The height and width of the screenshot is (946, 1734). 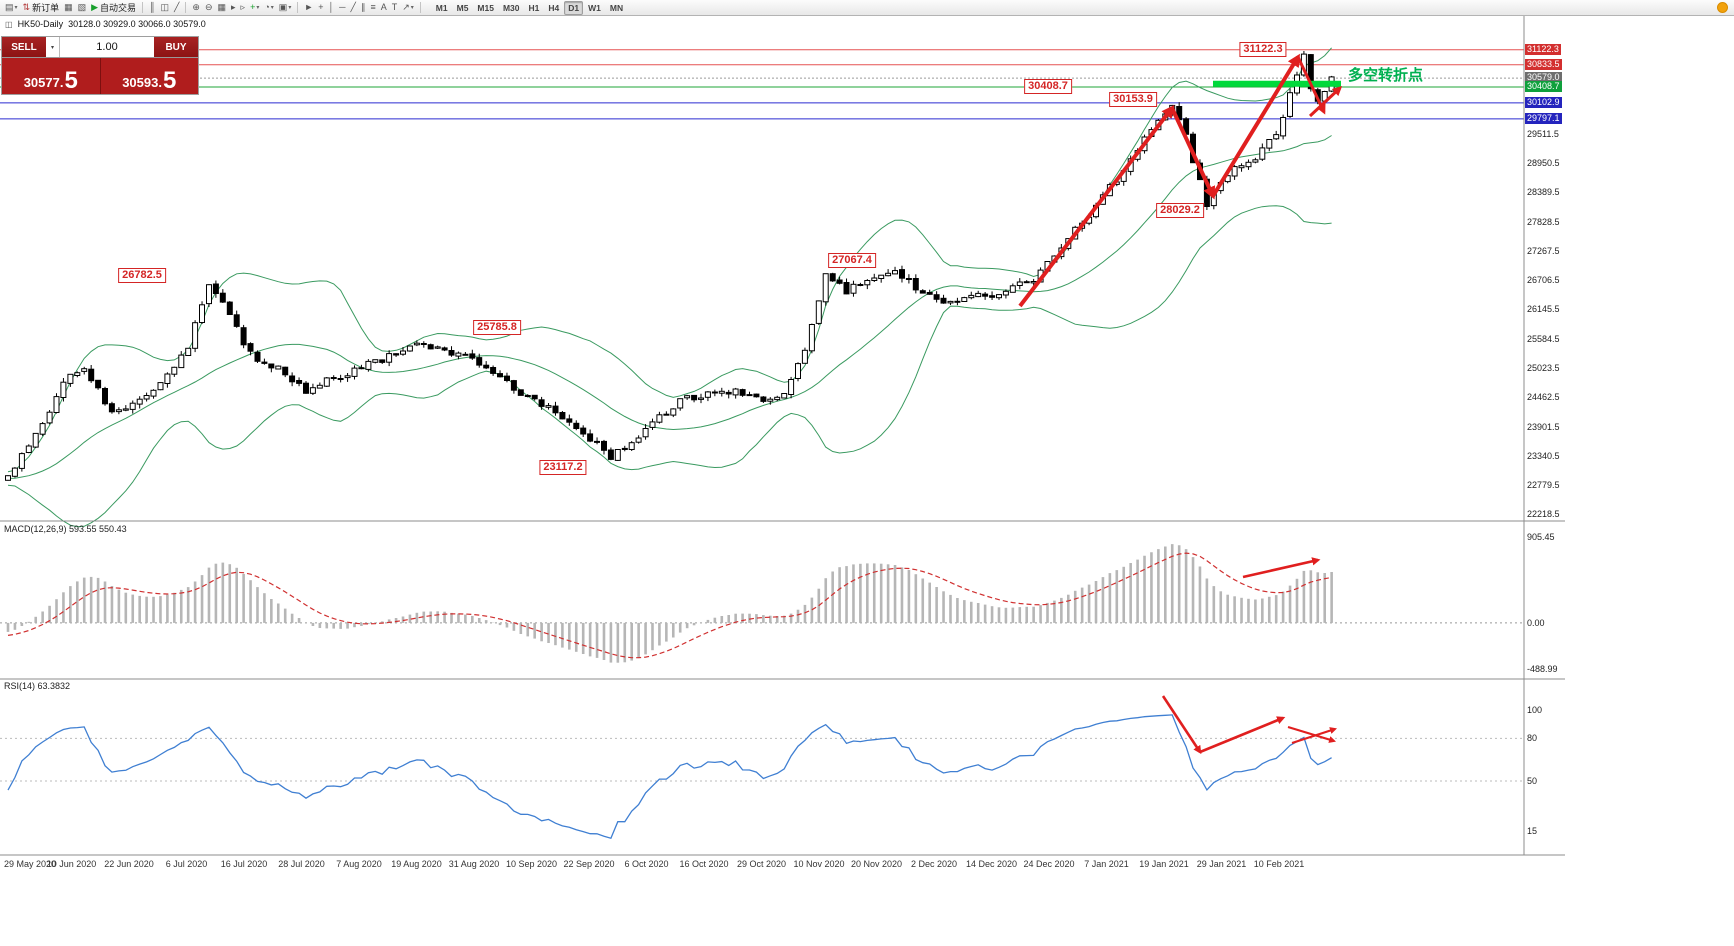 I want to click on label-button: T, so click(x=395, y=7).